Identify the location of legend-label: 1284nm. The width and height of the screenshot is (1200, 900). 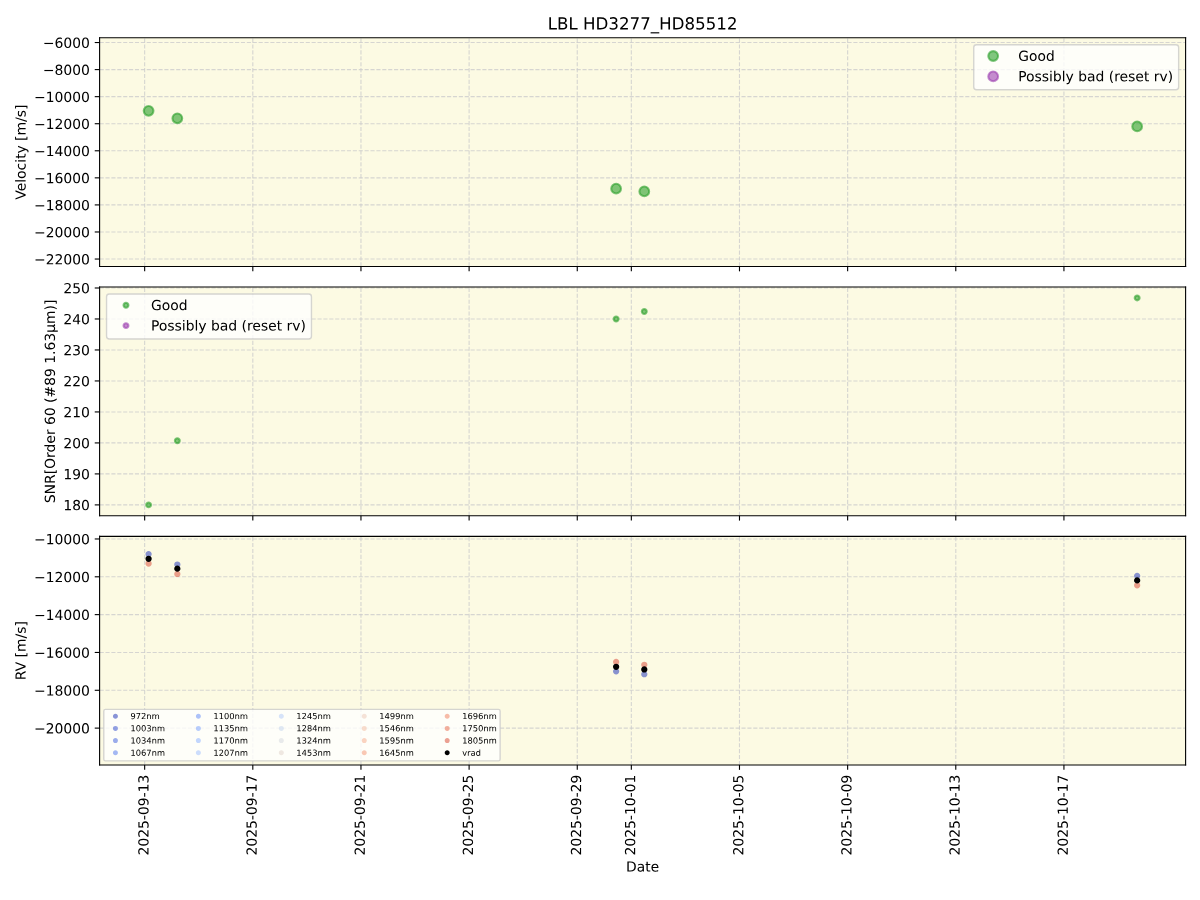
(314, 728).